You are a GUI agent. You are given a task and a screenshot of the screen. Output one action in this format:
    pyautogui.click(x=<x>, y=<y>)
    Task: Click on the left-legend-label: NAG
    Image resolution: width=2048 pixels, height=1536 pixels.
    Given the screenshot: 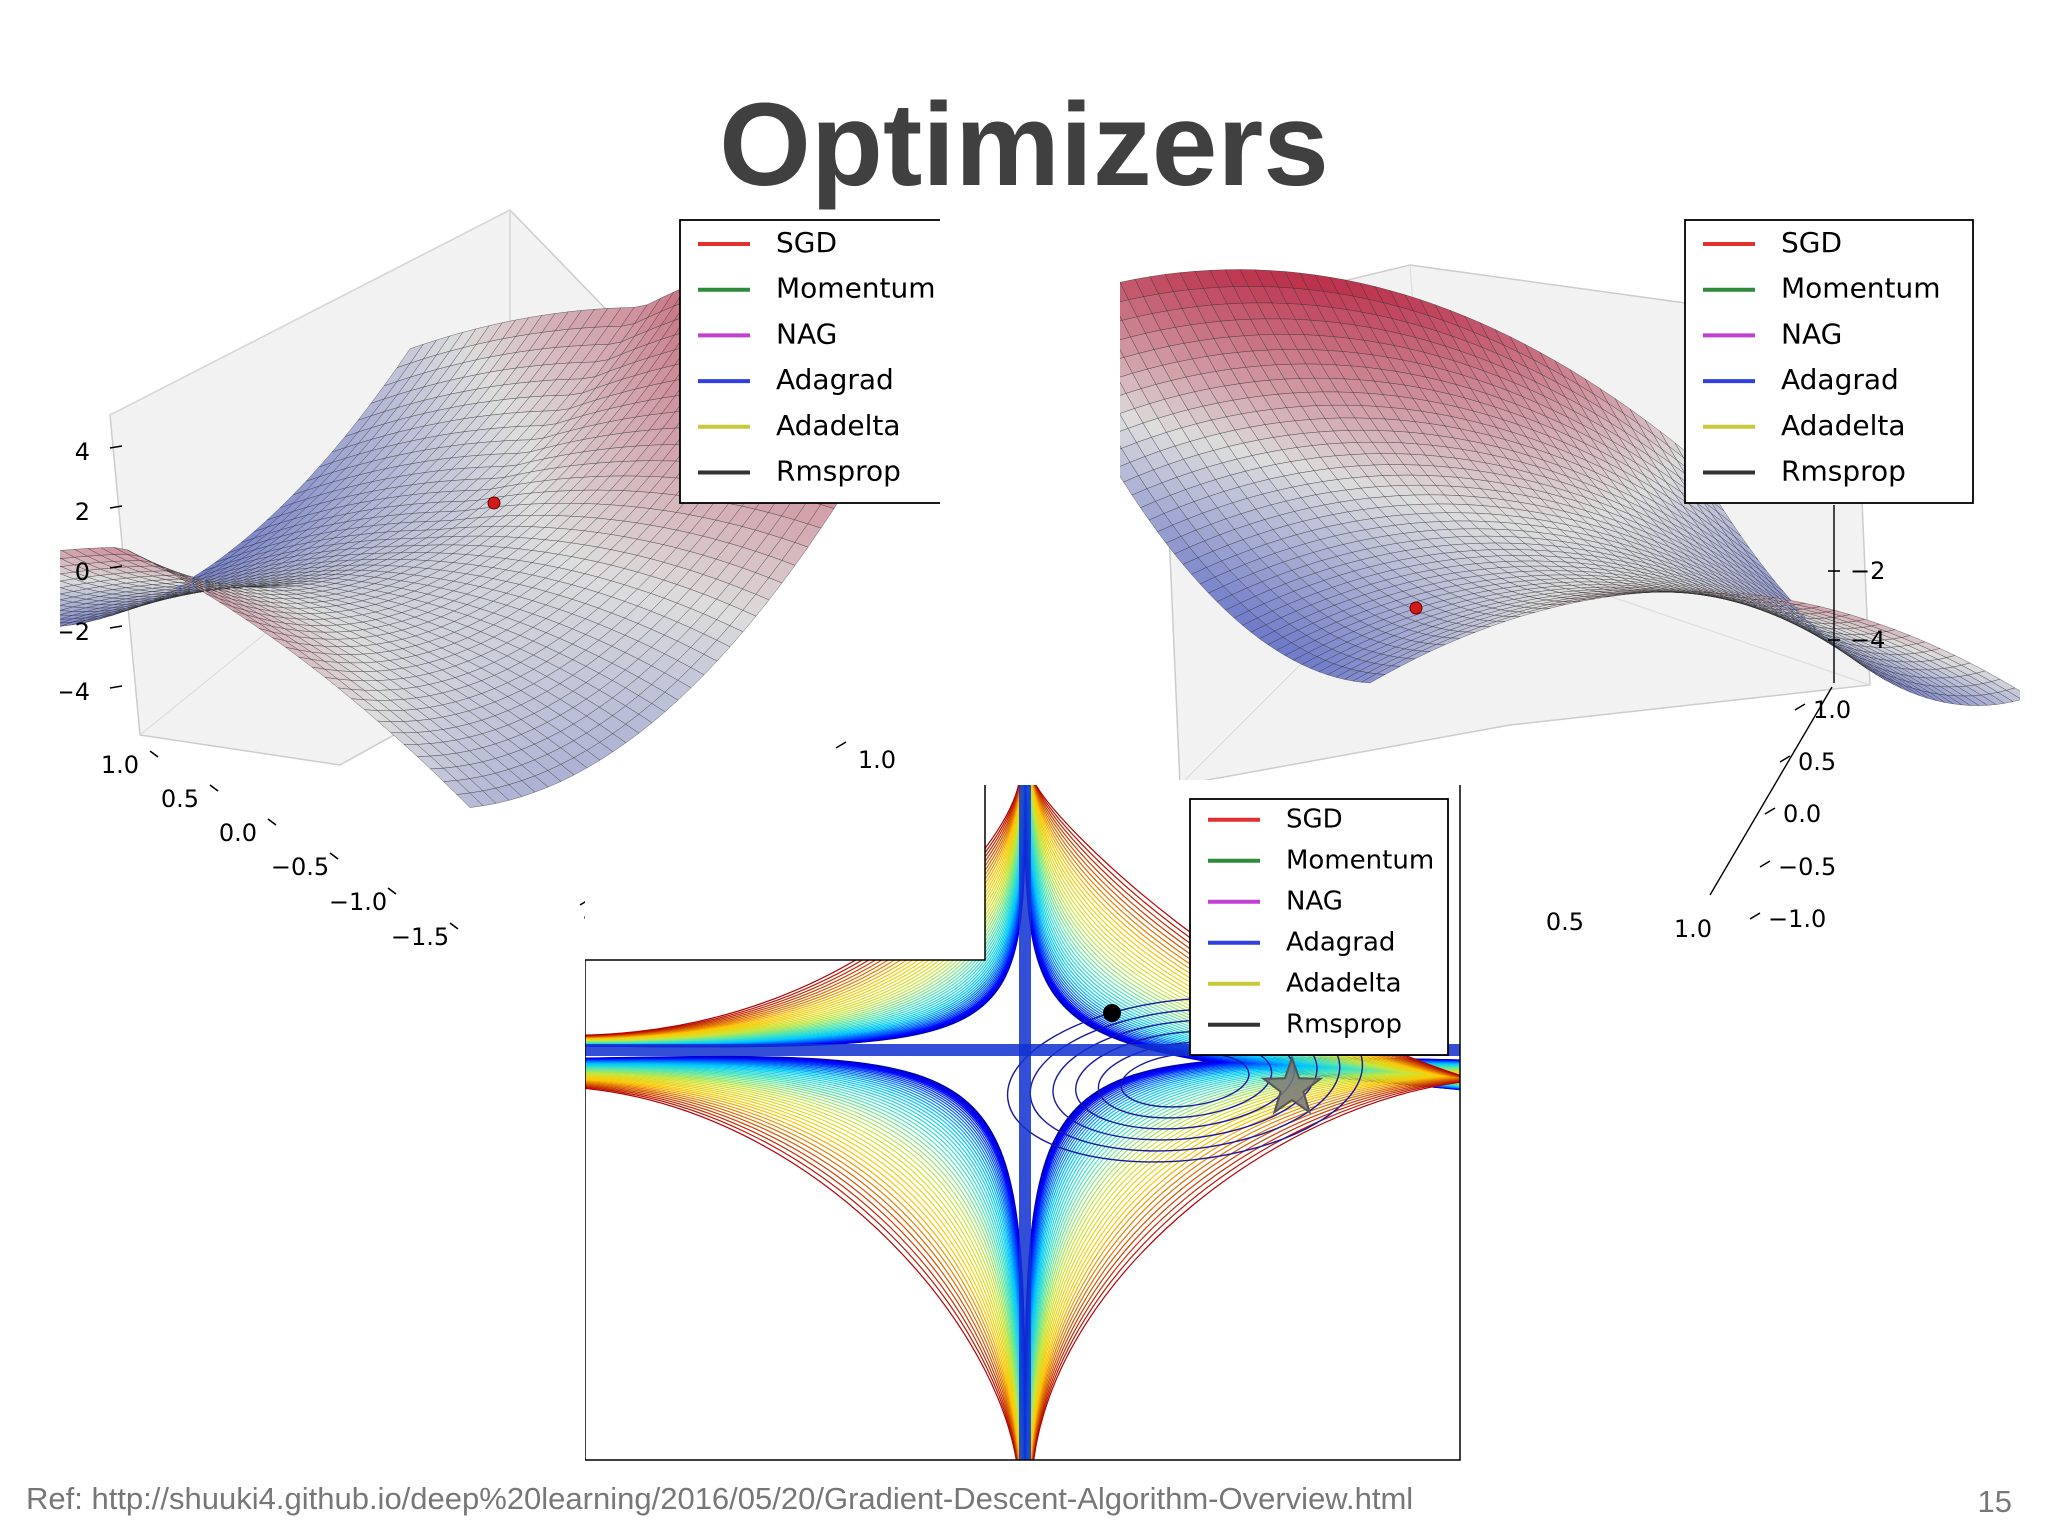 What is the action you would take?
    pyautogui.click(x=806, y=333)
    